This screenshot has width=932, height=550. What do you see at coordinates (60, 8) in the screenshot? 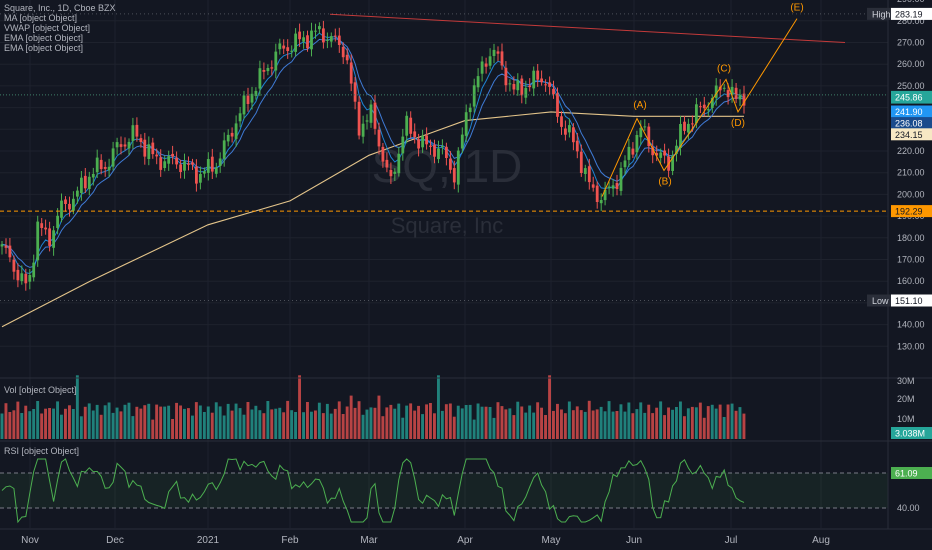
I see `legend-title: Square, Inc., 1D, Cboe BZX` at bounding box center [60, 8].